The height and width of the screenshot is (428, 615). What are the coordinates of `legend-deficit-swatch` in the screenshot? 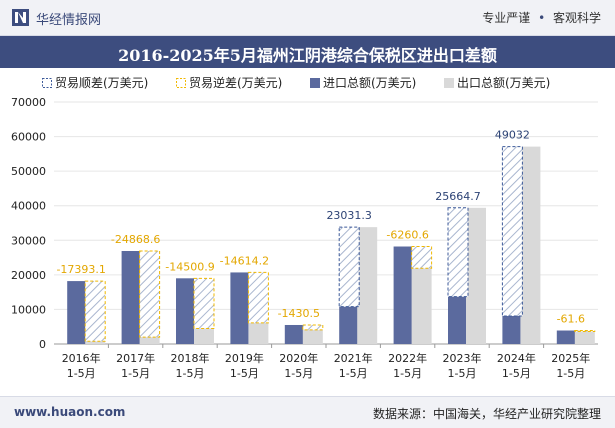 It's located at (181, 83).